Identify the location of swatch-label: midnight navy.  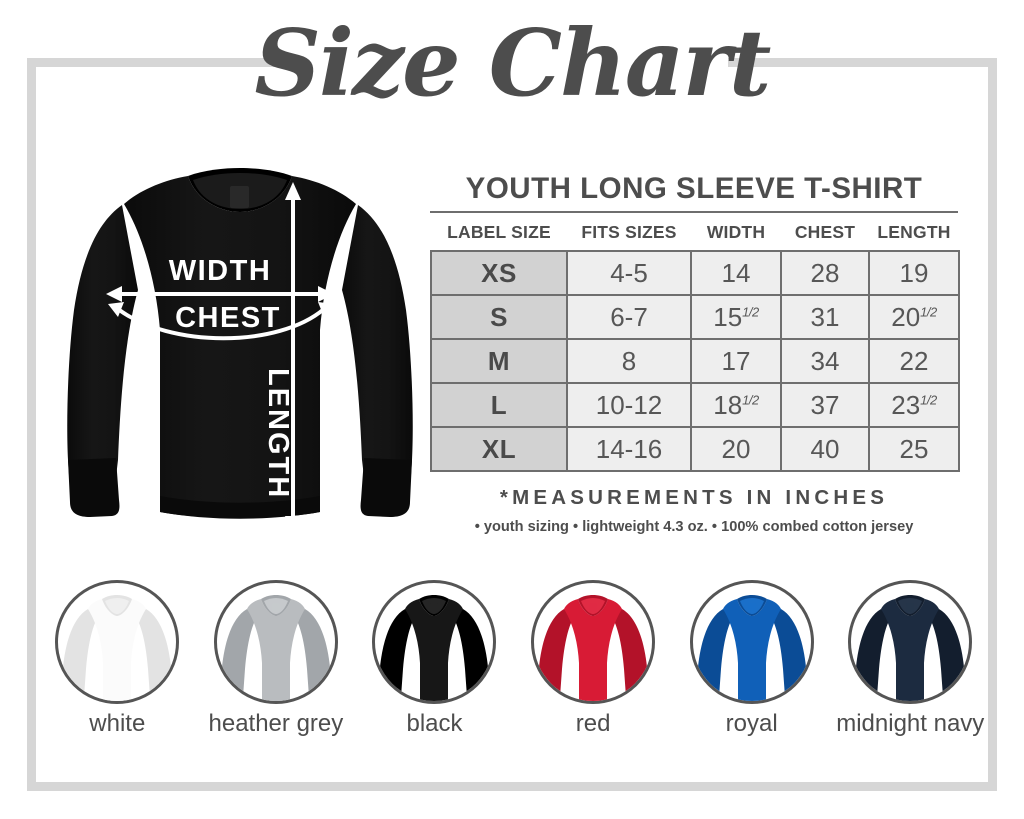
(910, 723).